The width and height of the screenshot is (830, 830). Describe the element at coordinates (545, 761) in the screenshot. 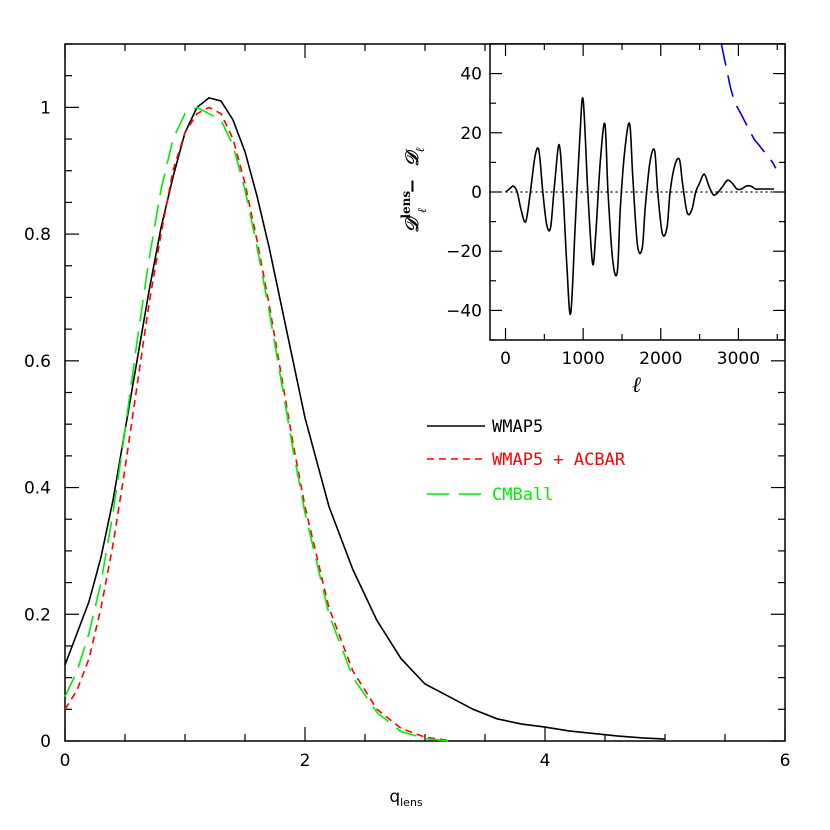

I see `main-x-tick-label: 4` at that location.